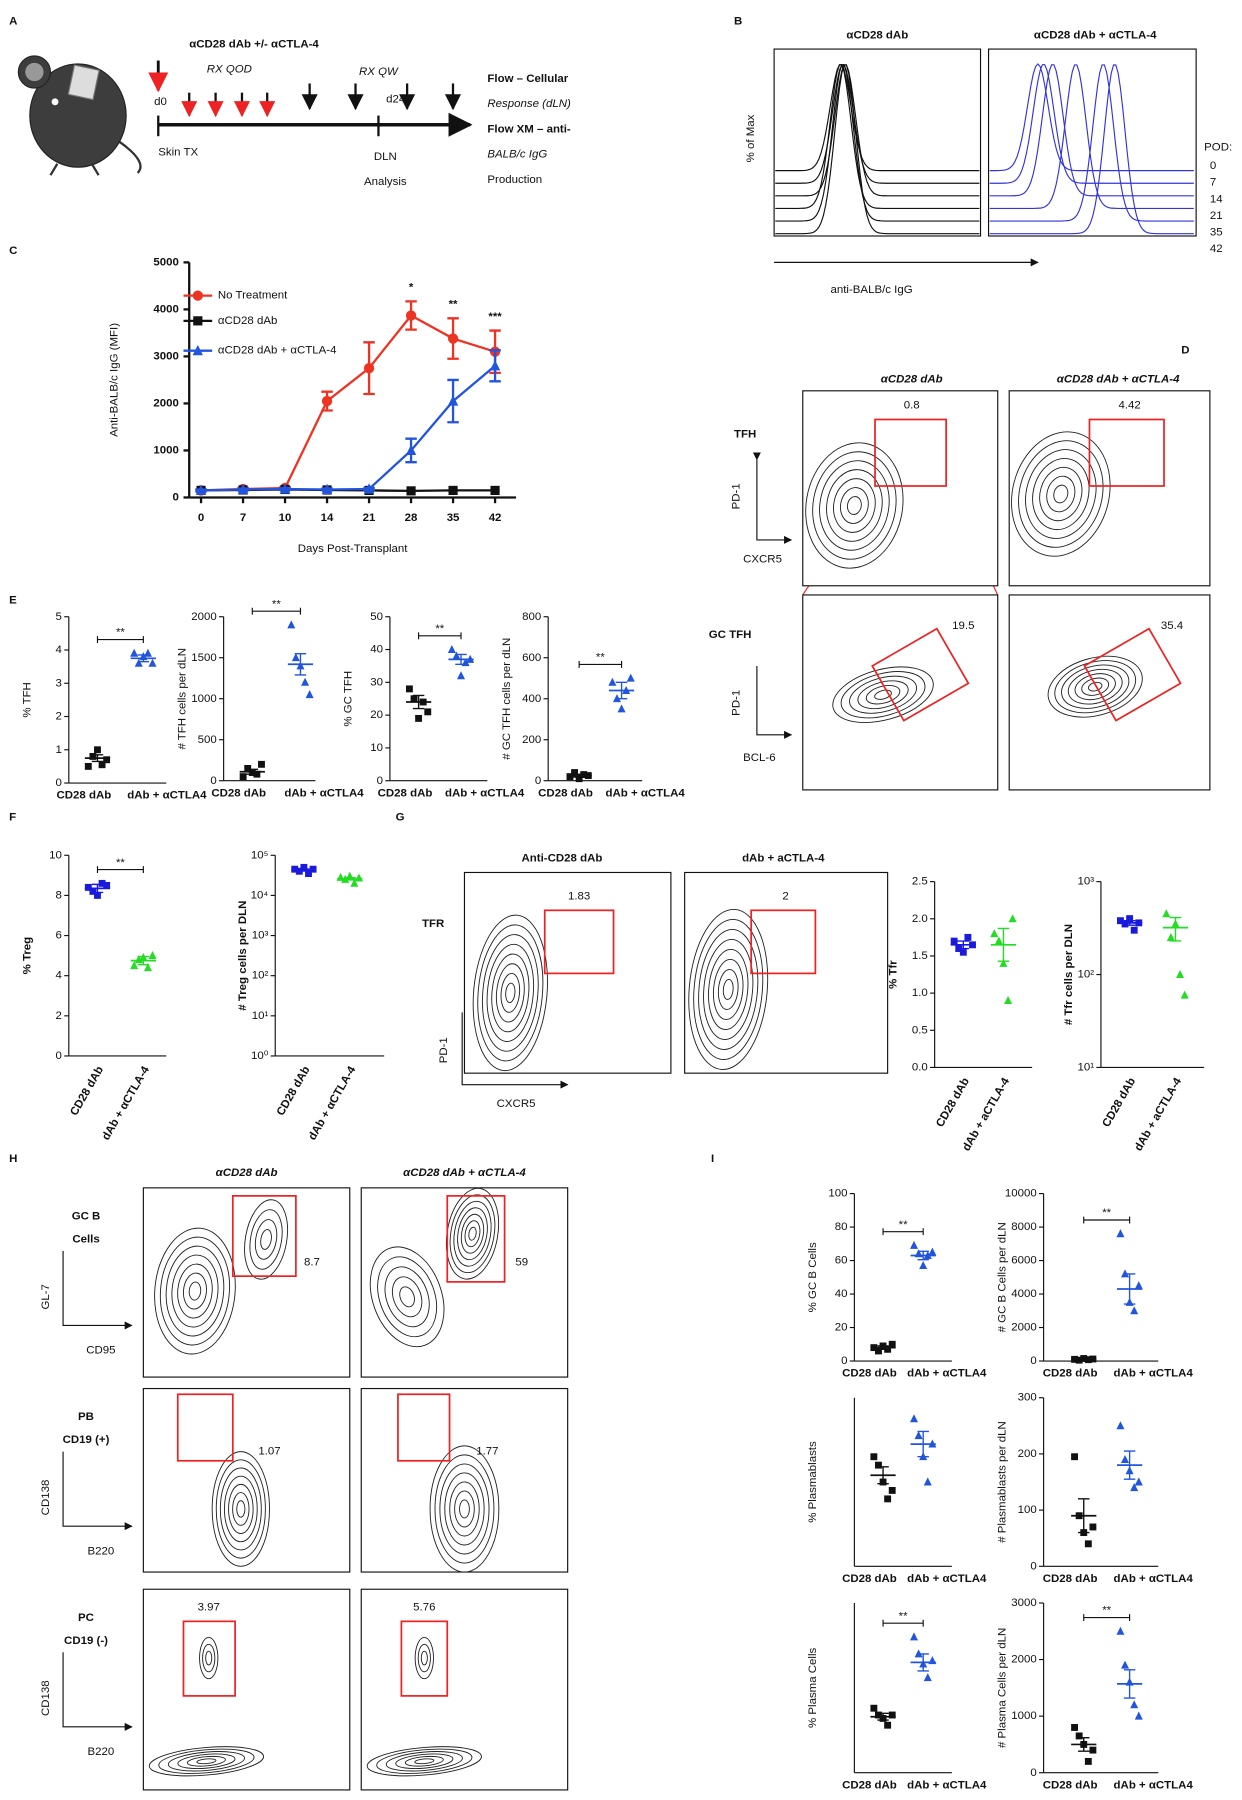 The height and width of the screenshot is (1800, 1242). What do you see at coordinates (1218, 148) in the screenshot?
I see `legend-title: POD:` at bounding box center [1218, 148].